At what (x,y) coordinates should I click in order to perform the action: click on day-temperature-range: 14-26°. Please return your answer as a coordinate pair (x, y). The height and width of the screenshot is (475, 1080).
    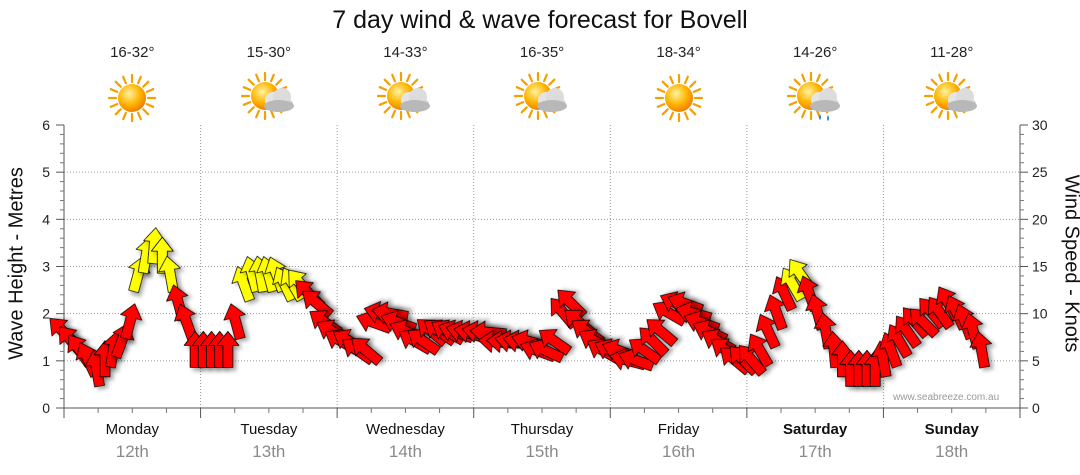
    Looking at the image, I should click on (815, 52).